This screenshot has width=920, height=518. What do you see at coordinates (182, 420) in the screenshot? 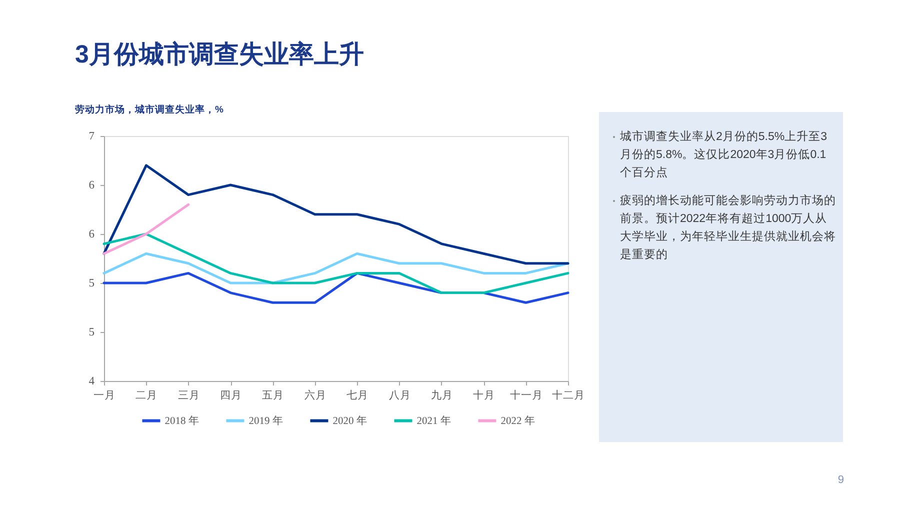
I see `legend-label: 2018 年` at bounding box center [182, 420].